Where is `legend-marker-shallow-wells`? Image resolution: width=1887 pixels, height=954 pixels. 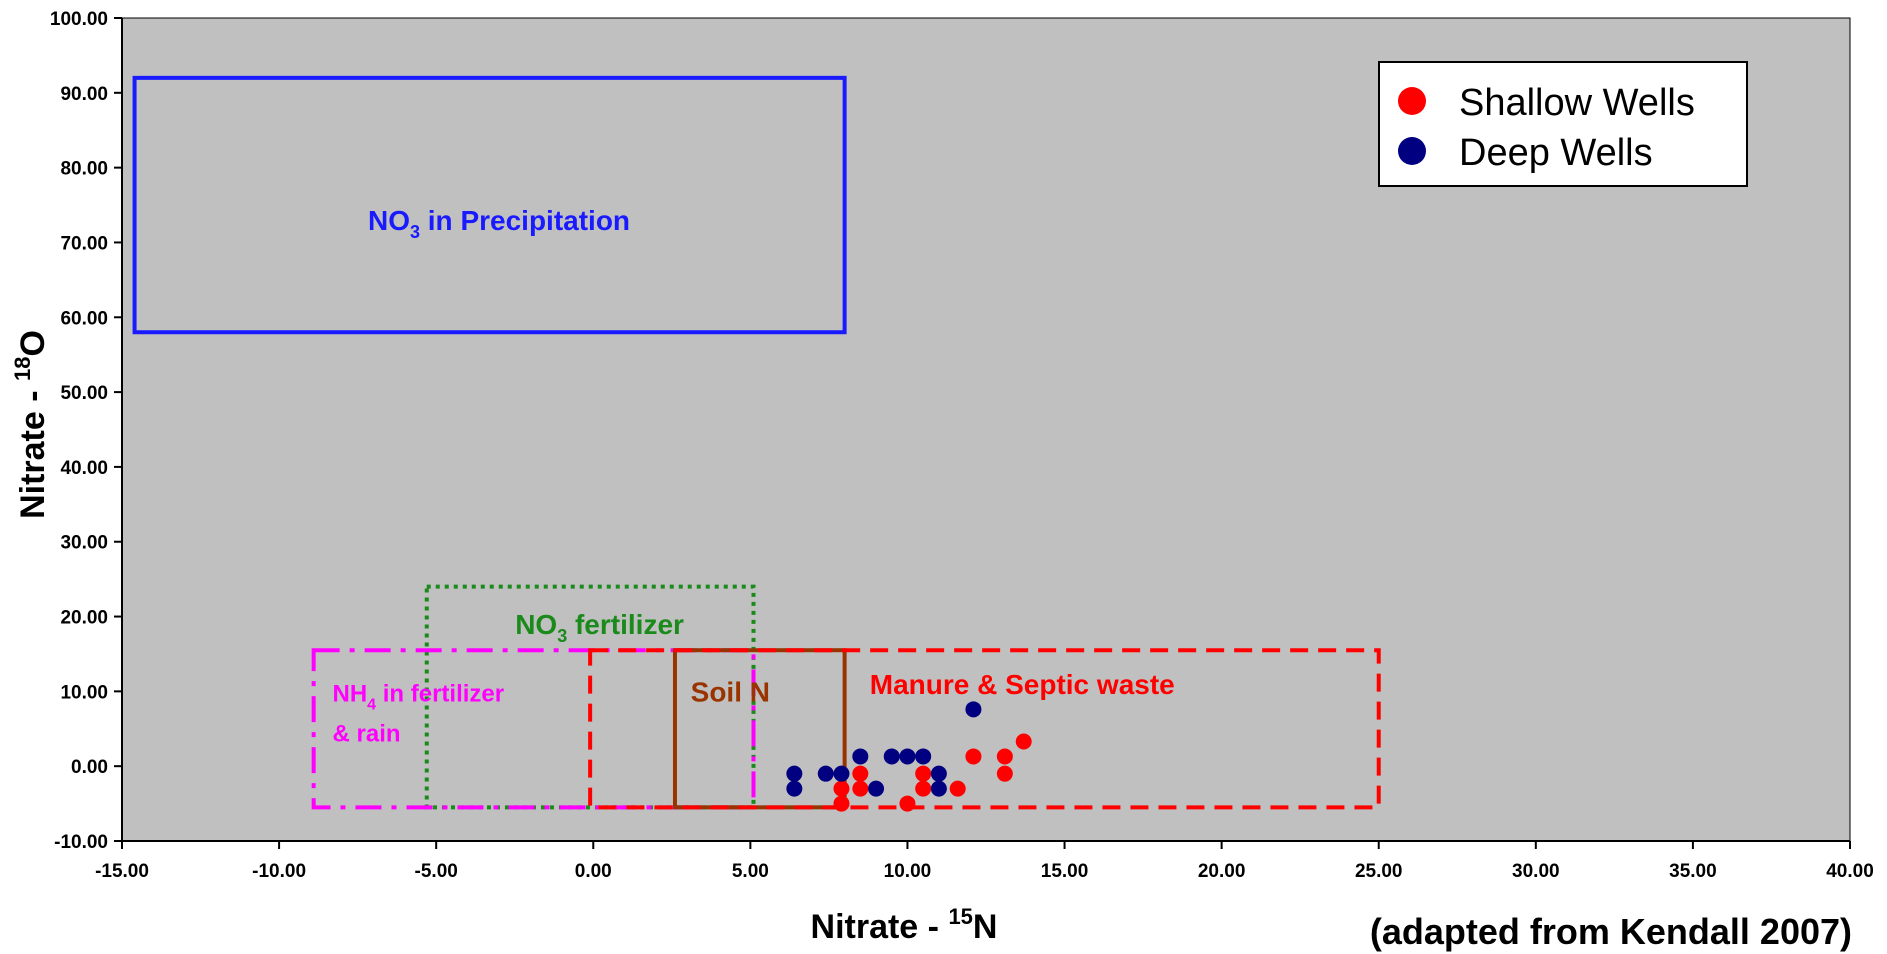
legend-marker-shallow-wells is located at coordinates (1412, 101).